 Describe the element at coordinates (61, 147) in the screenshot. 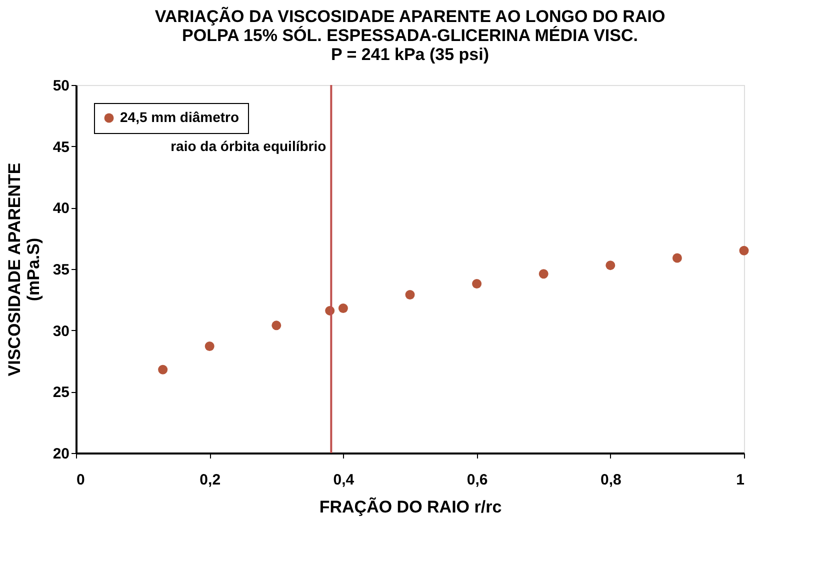

I see `y-tick-label: 45` at that location.